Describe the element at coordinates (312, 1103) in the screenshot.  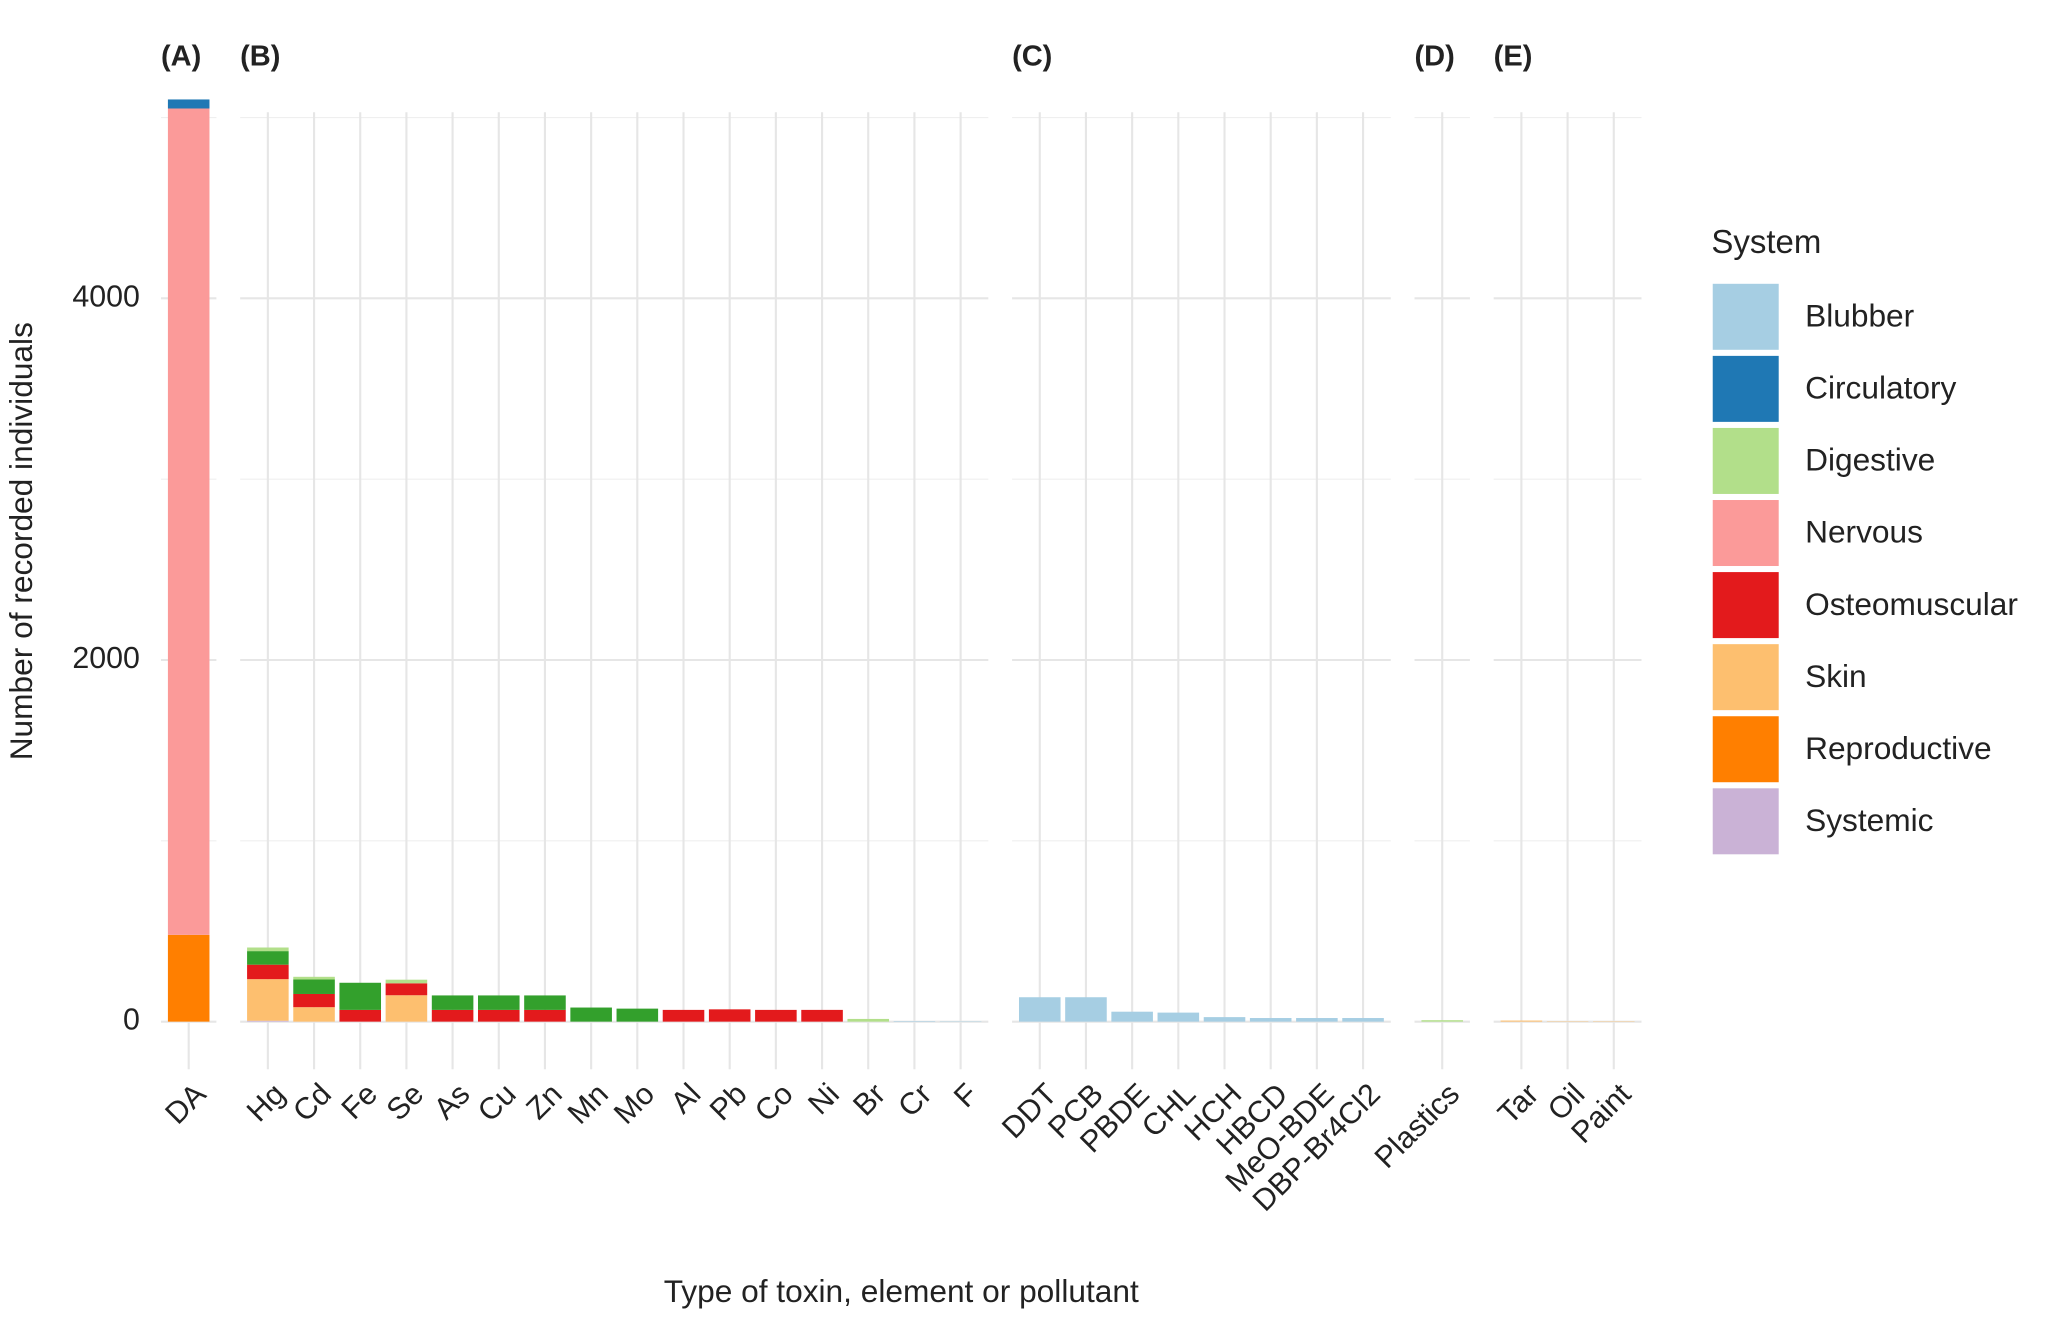
I see `x-tick-label: Cd` at that location.